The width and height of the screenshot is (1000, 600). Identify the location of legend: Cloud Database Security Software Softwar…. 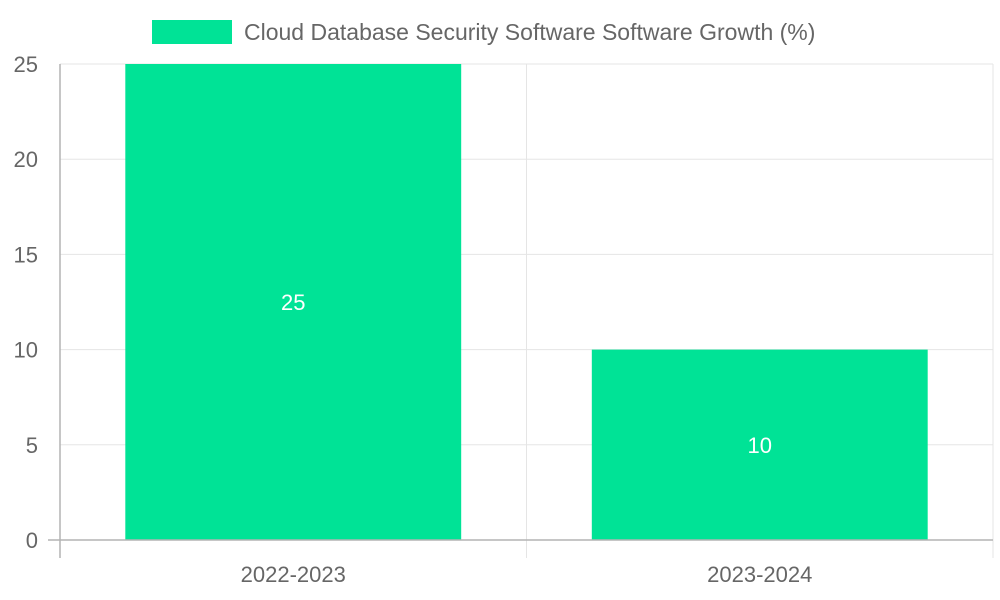
(483, 32).